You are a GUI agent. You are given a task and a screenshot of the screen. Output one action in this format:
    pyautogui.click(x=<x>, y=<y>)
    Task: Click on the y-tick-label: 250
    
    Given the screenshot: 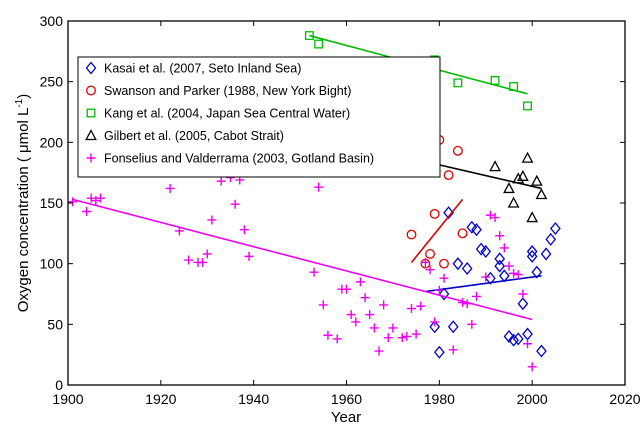 What is the action you would take?
    pyautogui.click(x=52, y=82)
    